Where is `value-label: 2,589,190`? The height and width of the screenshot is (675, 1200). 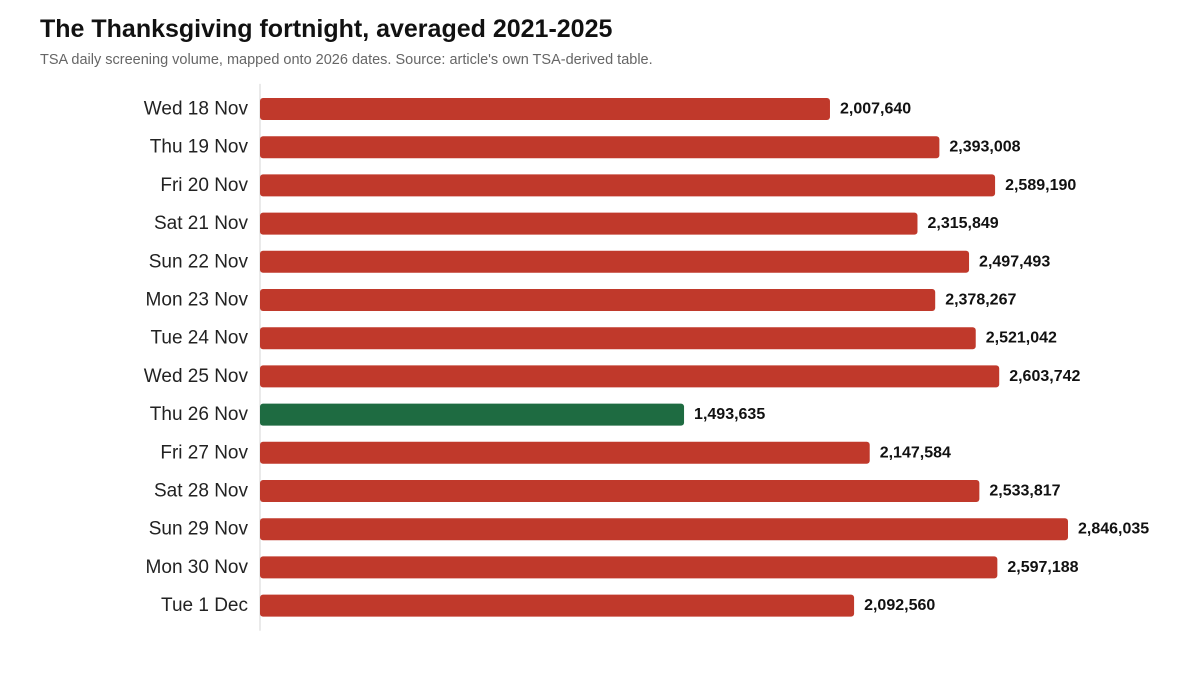
value-label: 2,589,190 is located at coordinates (1040, 185).